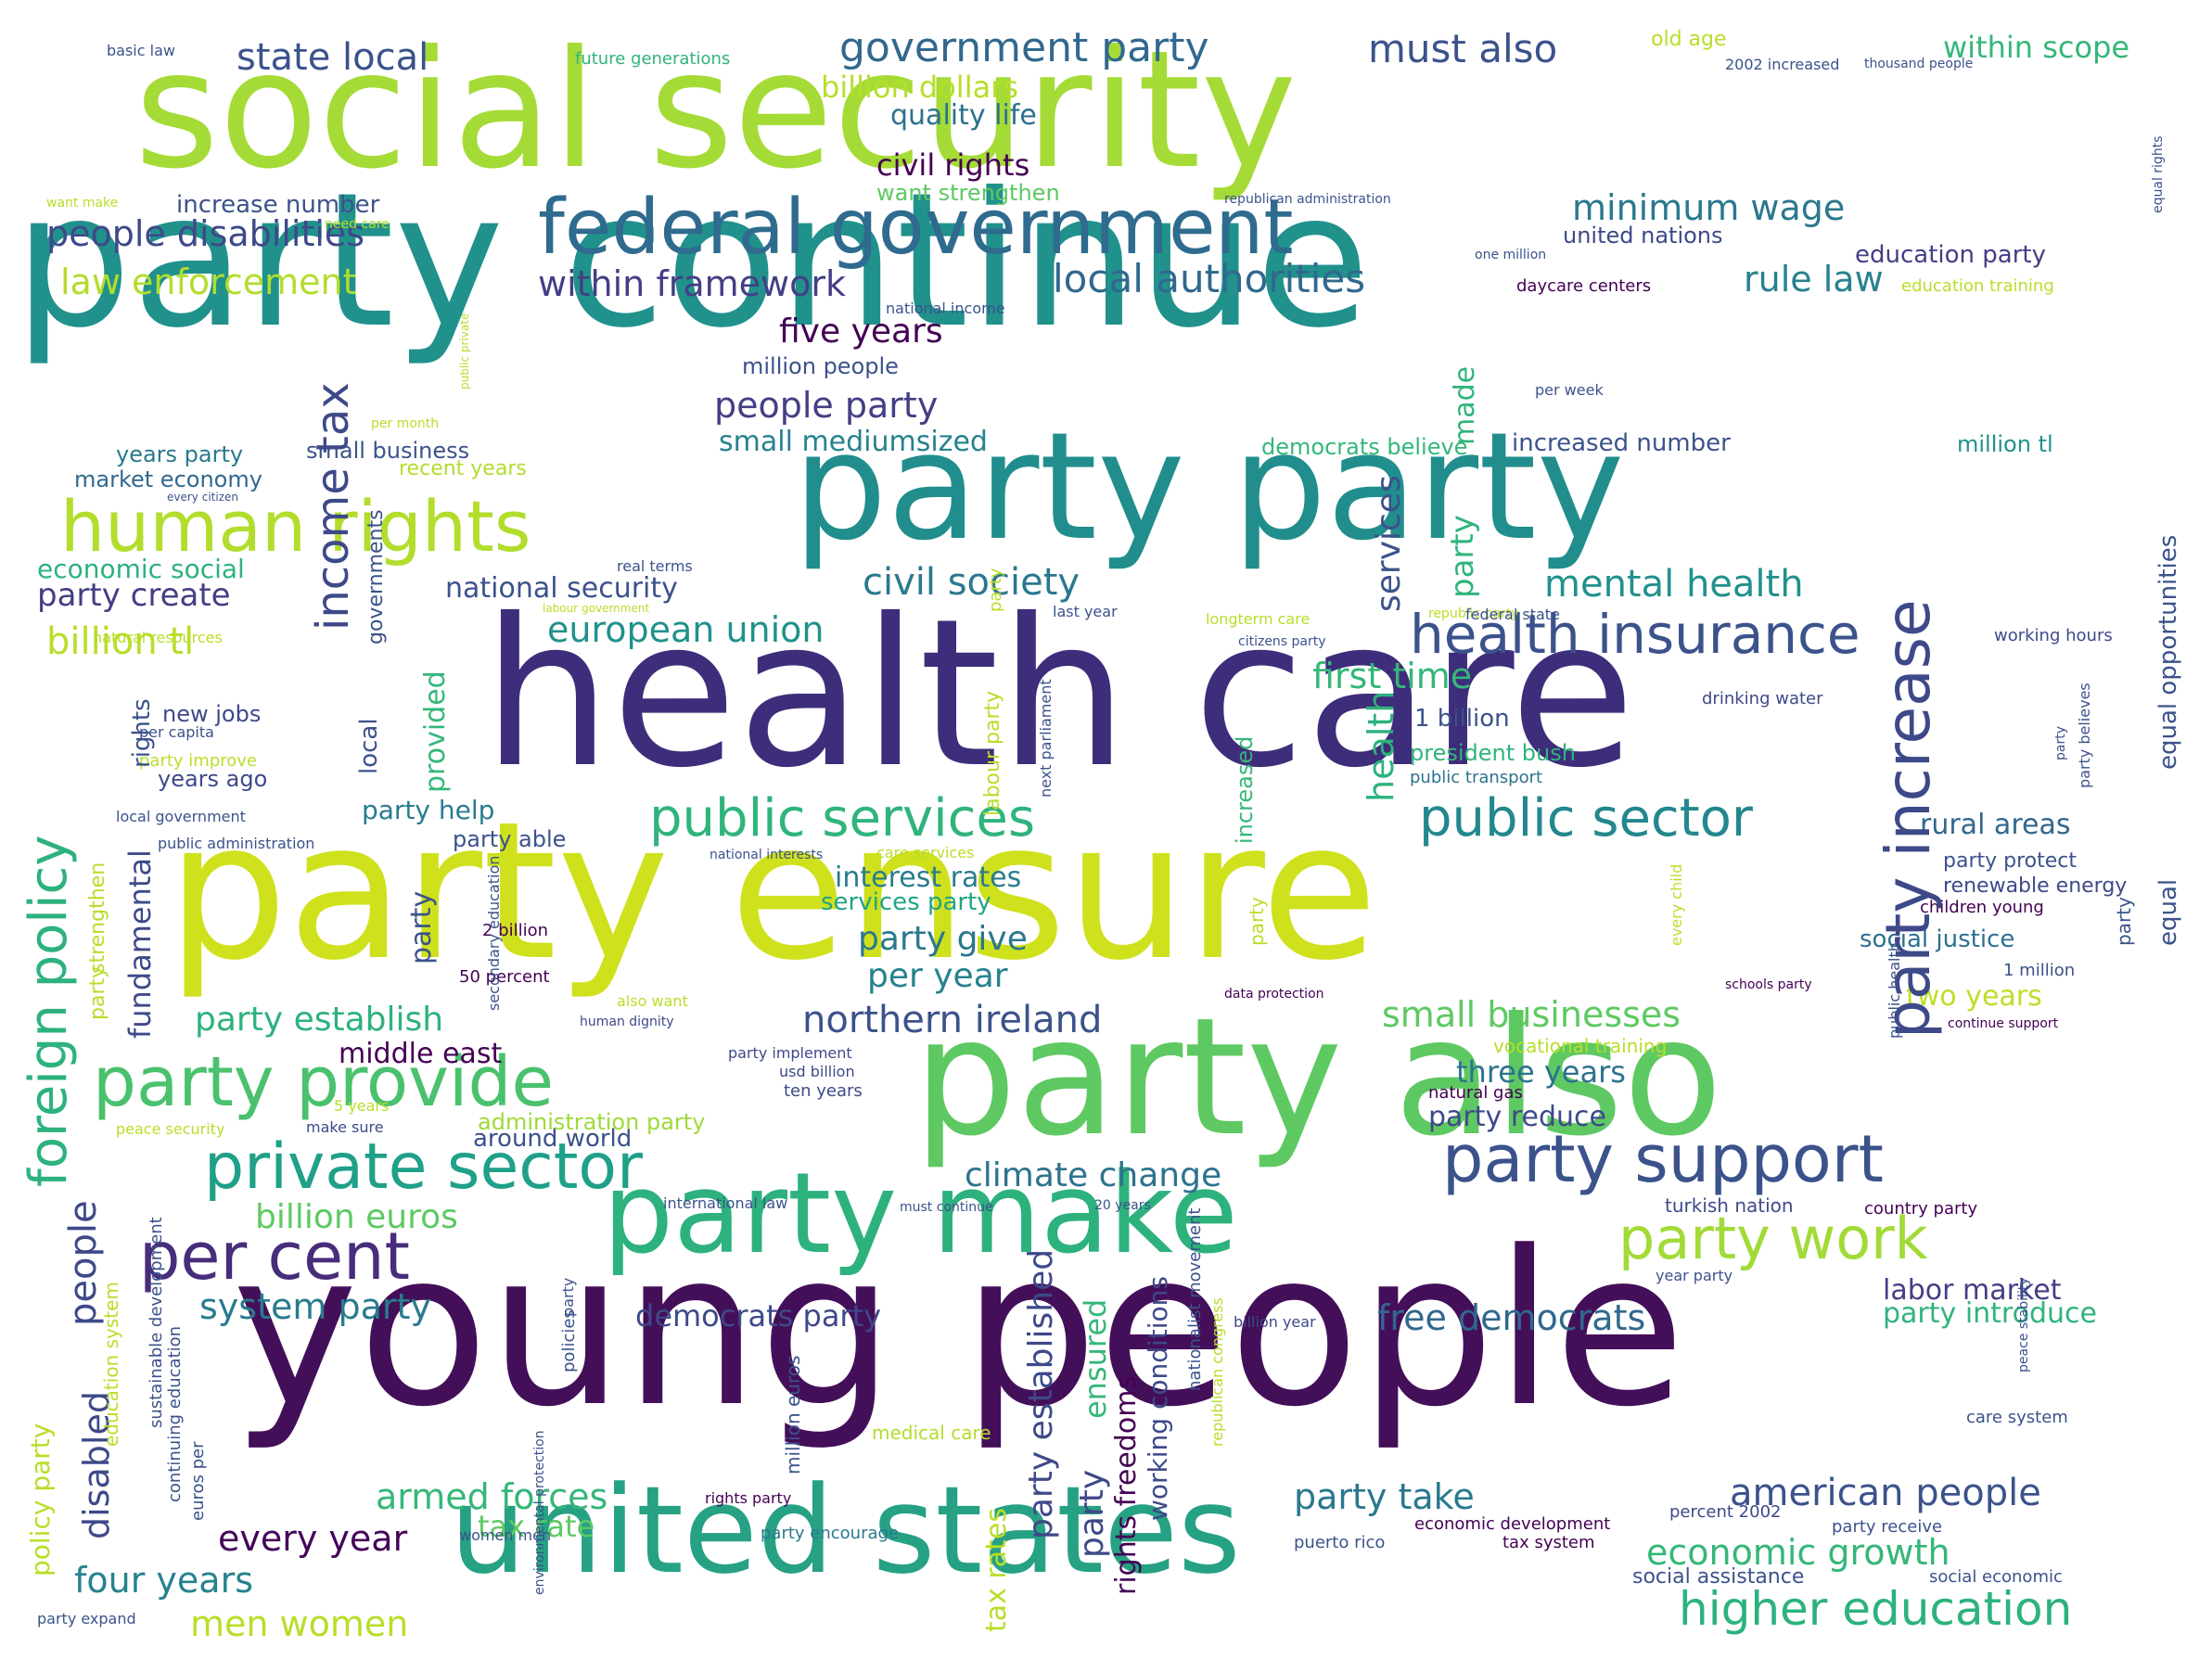 The image size is (2212, 1672). What do you see at coordinates (793, 1414) in the screenshot?
I see `word: million euros` at bounding box center [793, 1414].